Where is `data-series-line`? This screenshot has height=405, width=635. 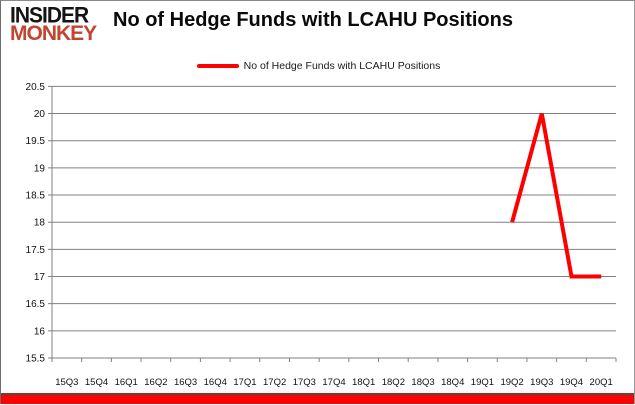
data-series-line is located at coordinates (556, 196).